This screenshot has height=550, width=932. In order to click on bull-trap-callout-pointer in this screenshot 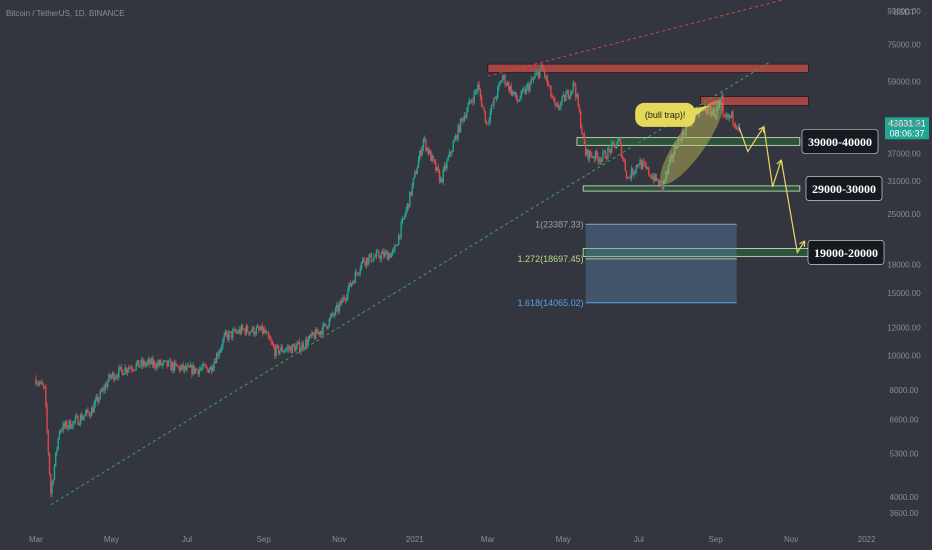, I will do `click(700, 112)`.